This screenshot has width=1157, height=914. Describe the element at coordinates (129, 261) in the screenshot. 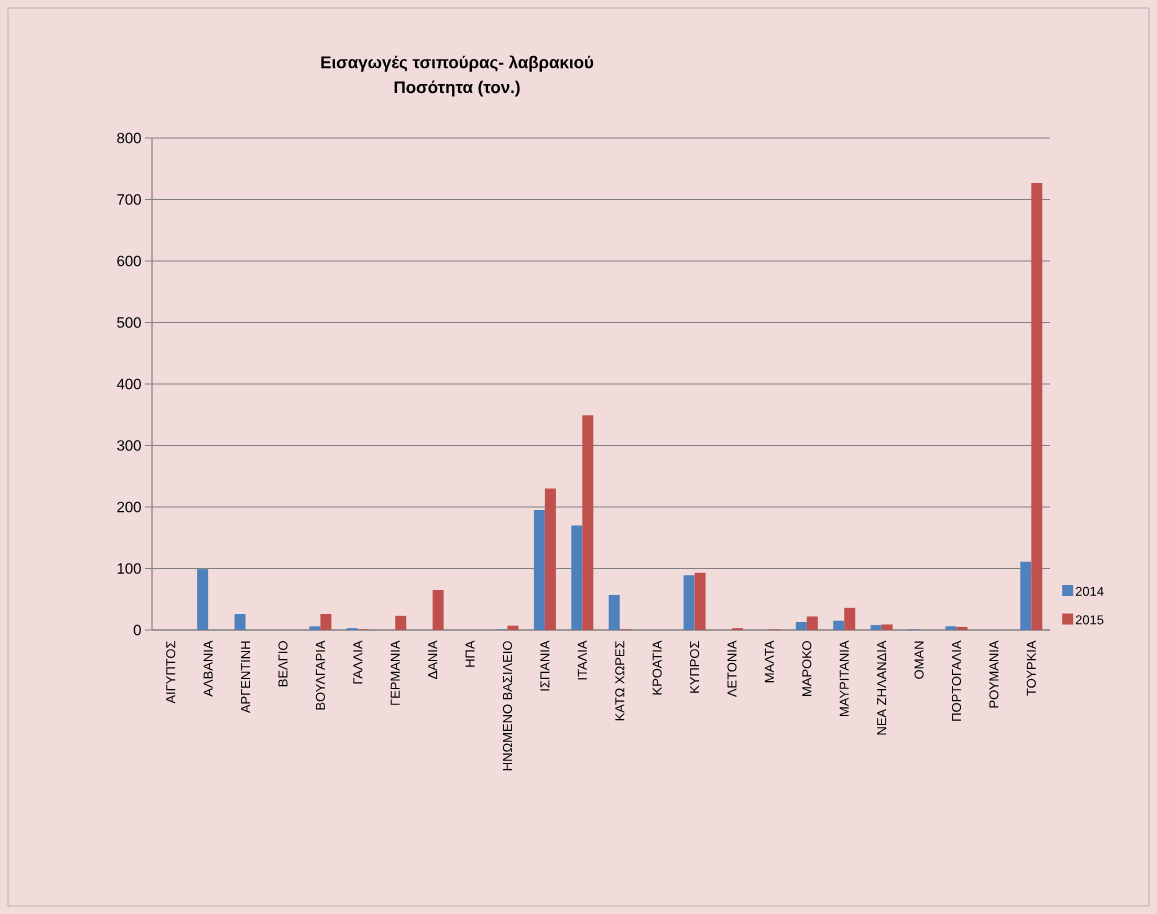

I see `y-tick-label: 600` at that location.